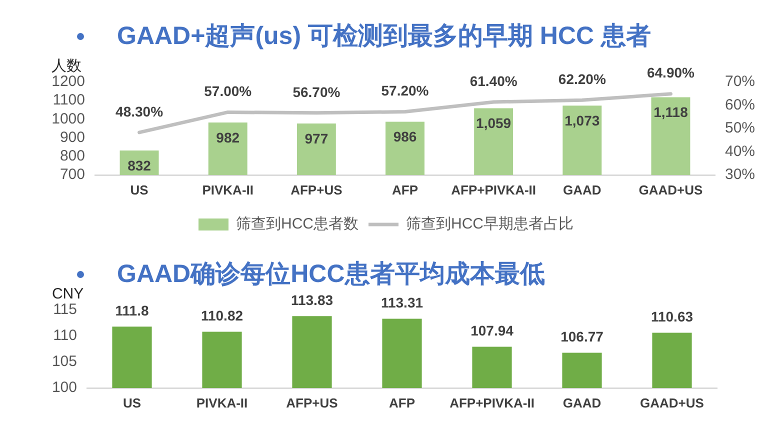 The width and height of the screenshot is (772, 425). What do you see at coordinates (740, 128) in the screenshot?
I see `y2-tick-label: 50%` at bounding box center [740, 128].